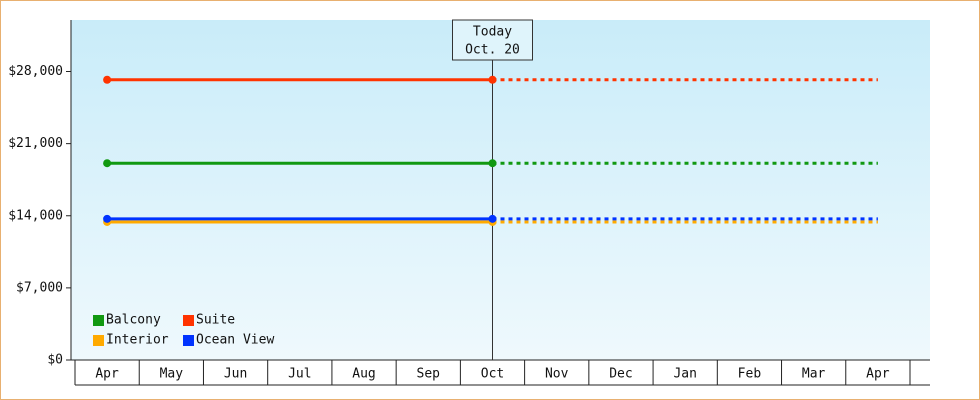  What do you see at coordinates (215, 320) in the screenshot?
I see `legend-label: Suite` at bounding box center [215, 320].